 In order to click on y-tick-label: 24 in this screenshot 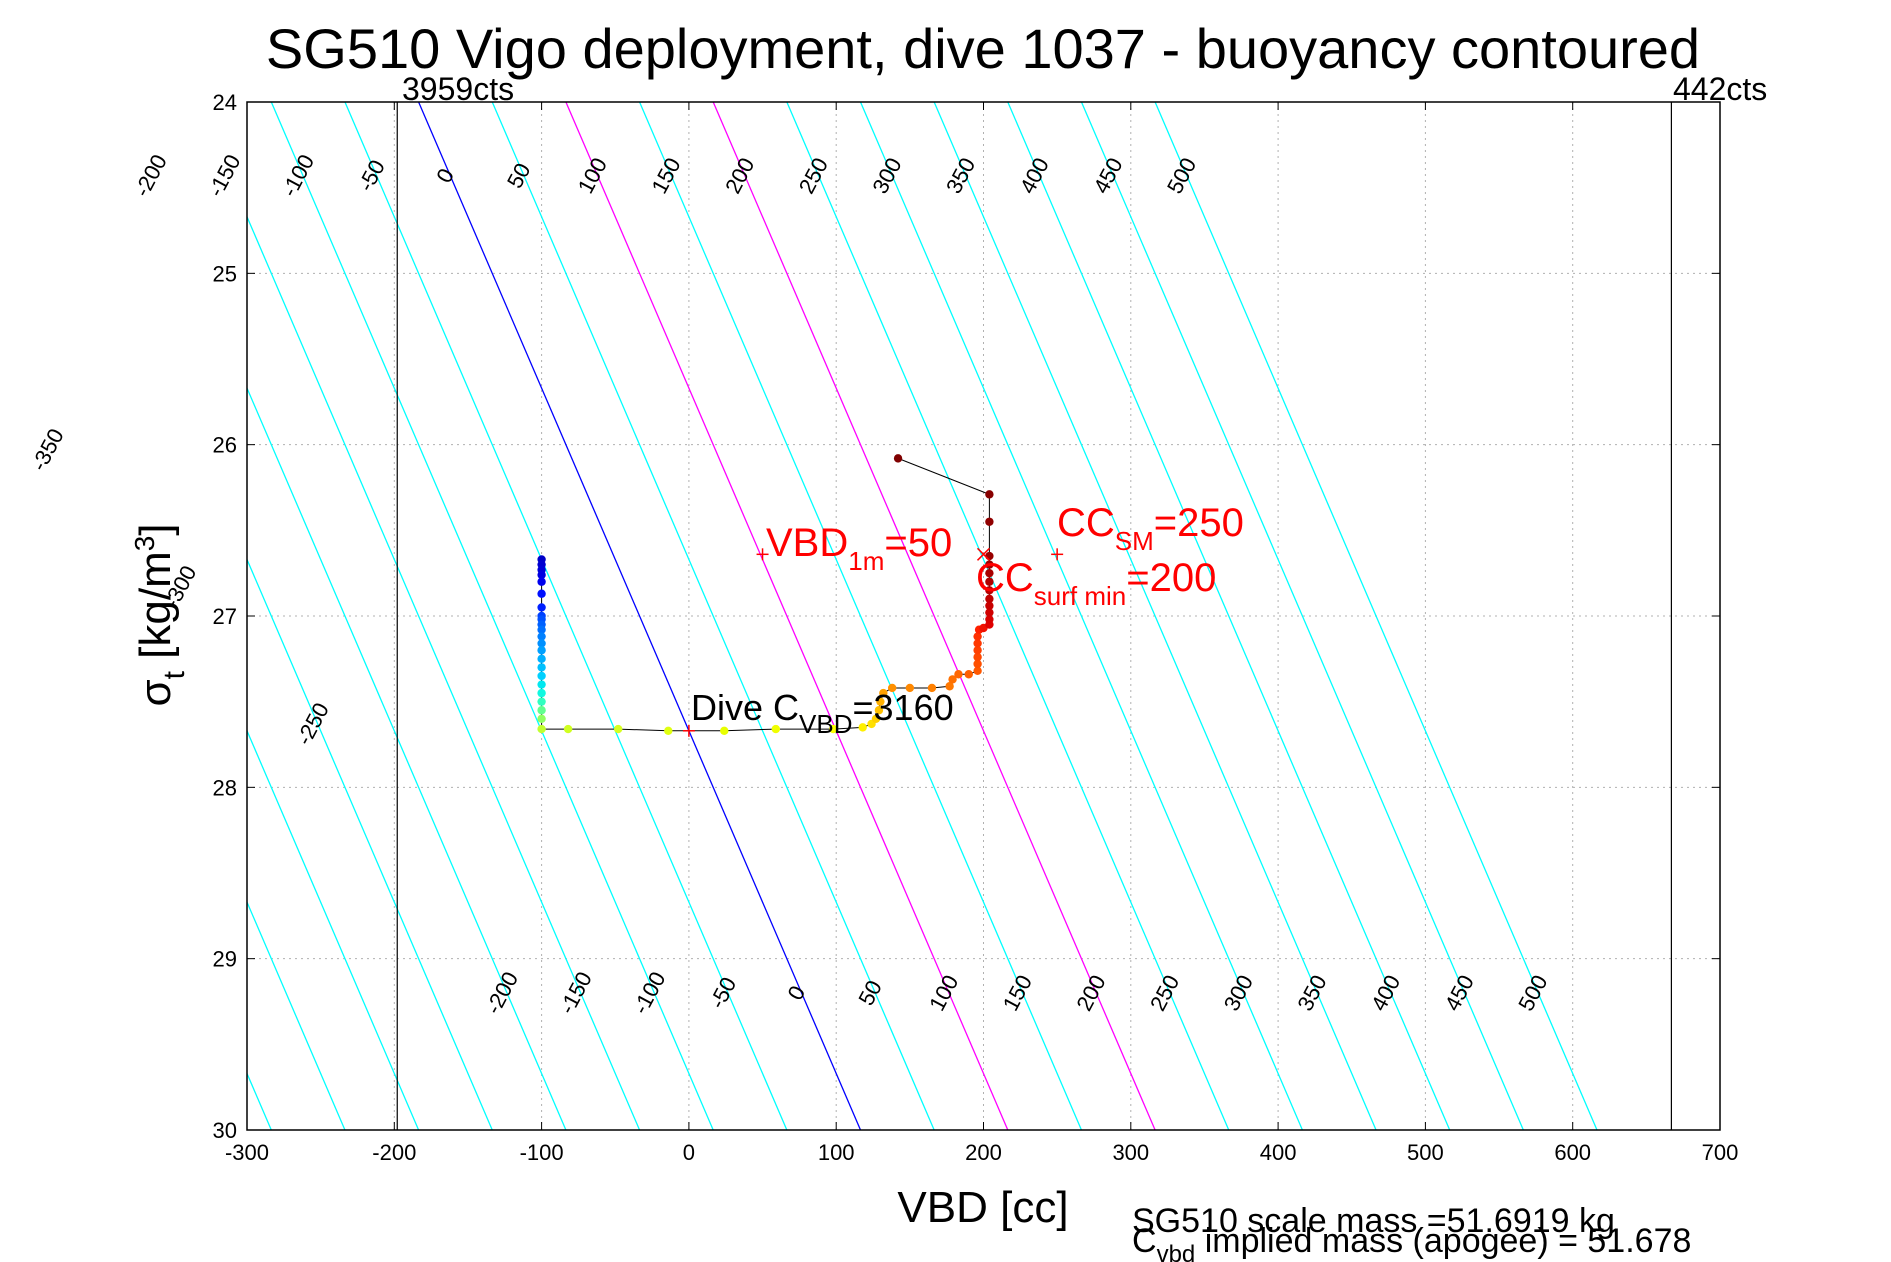, I will do `click(225, 102)`.